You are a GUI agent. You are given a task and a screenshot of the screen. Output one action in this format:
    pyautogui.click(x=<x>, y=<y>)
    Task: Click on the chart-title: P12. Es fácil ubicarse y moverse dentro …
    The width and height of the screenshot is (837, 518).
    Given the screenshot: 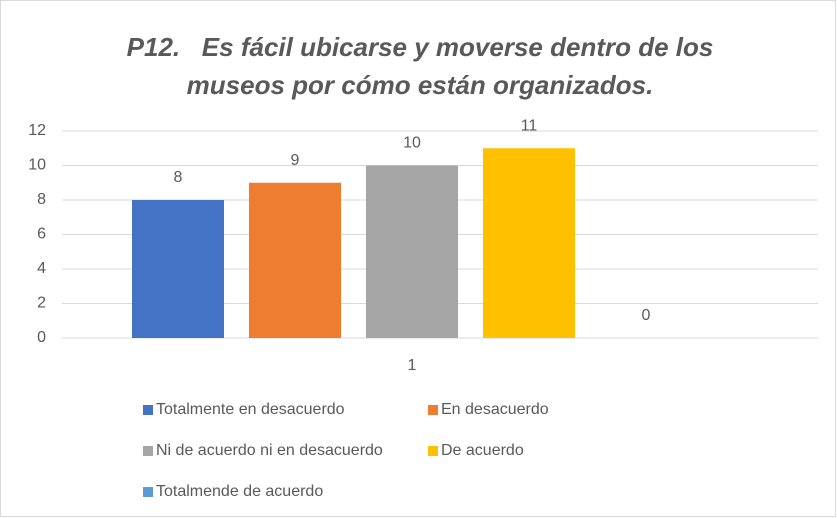 What is the action you would take?
    pyautogui.click(x=423, y=66)
    